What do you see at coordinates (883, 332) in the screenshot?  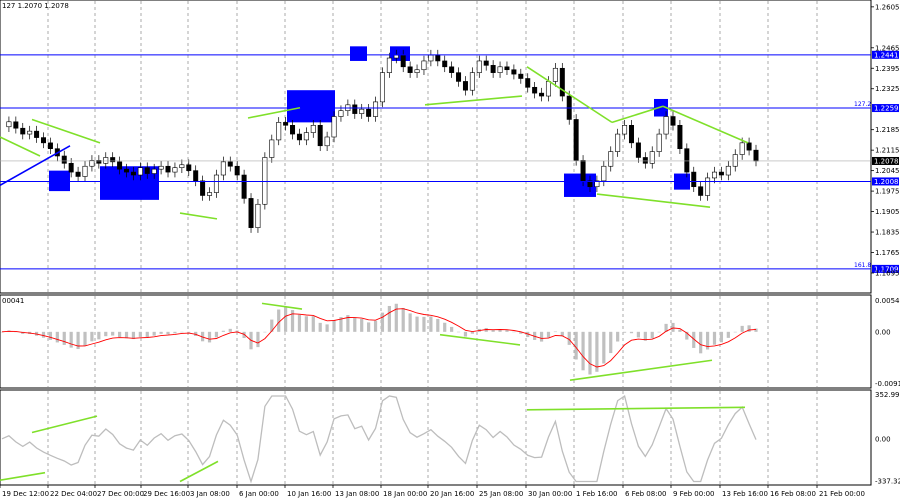 I see `y-tick-label: 0.00` at bounding box center [883, 332].